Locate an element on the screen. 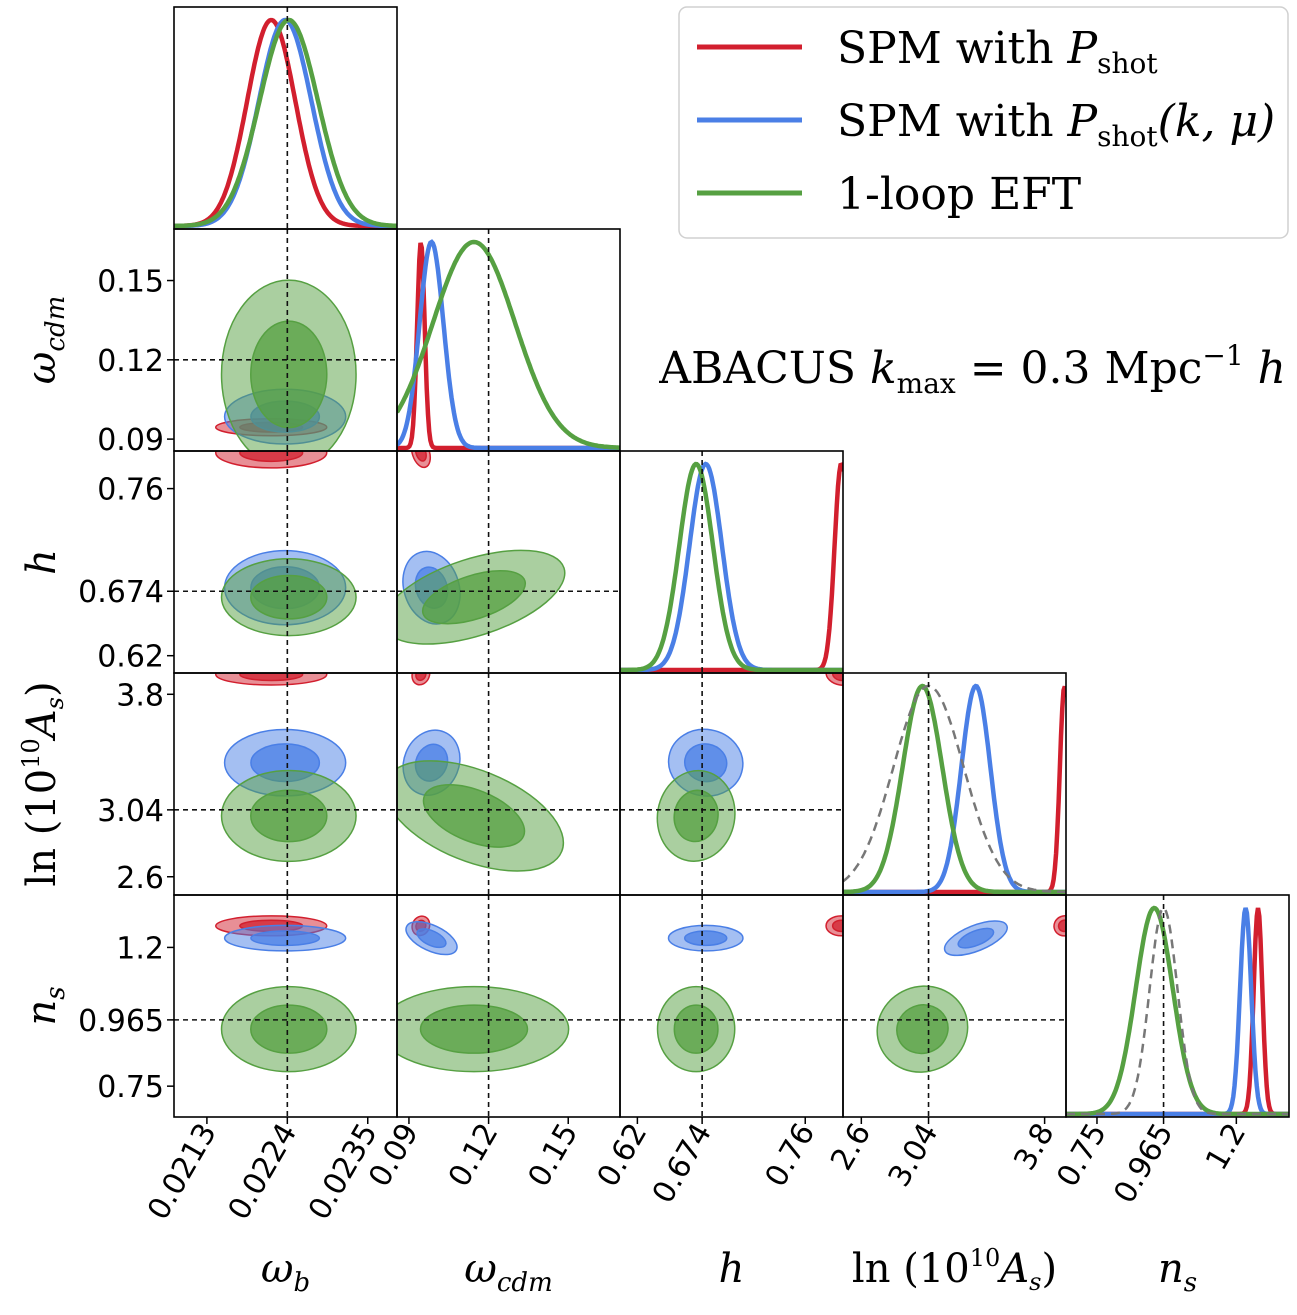 This screenshot has height=1315, width=1297. x-tick-label: 2.6 is located at coordinates (851, 1147).